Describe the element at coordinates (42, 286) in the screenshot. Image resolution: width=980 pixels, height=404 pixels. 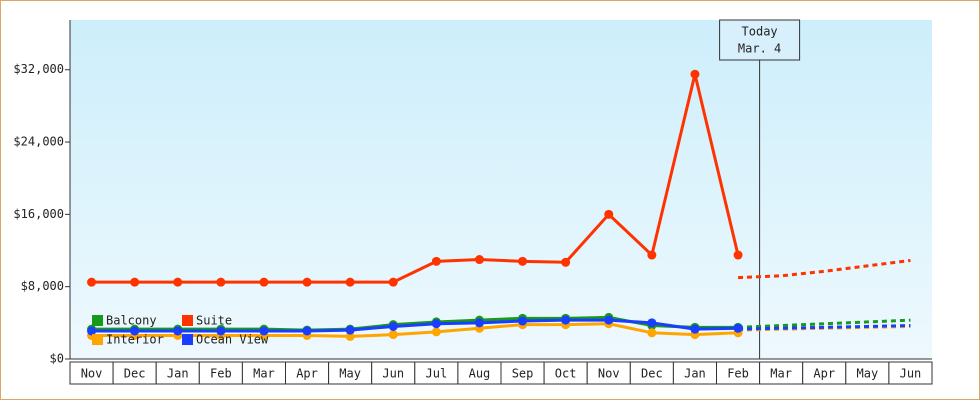
I see `y-tick-label: $8,000` at that location.